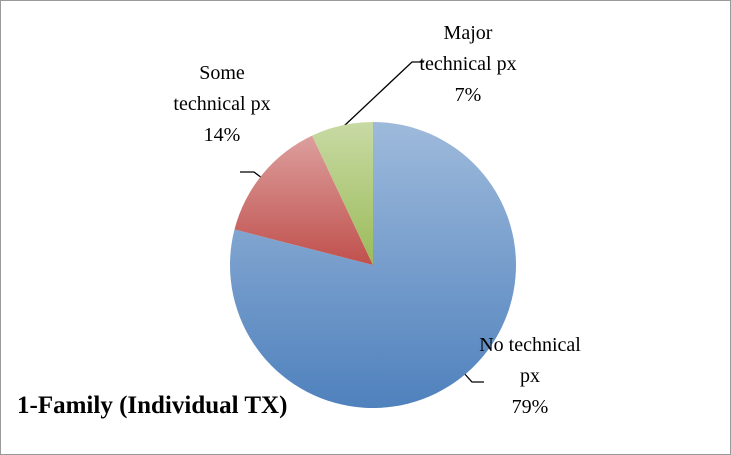 The width and height of the screenshot is (731, 455). I want to click on slice-label: Major technical px 7%, so click(468, 64).